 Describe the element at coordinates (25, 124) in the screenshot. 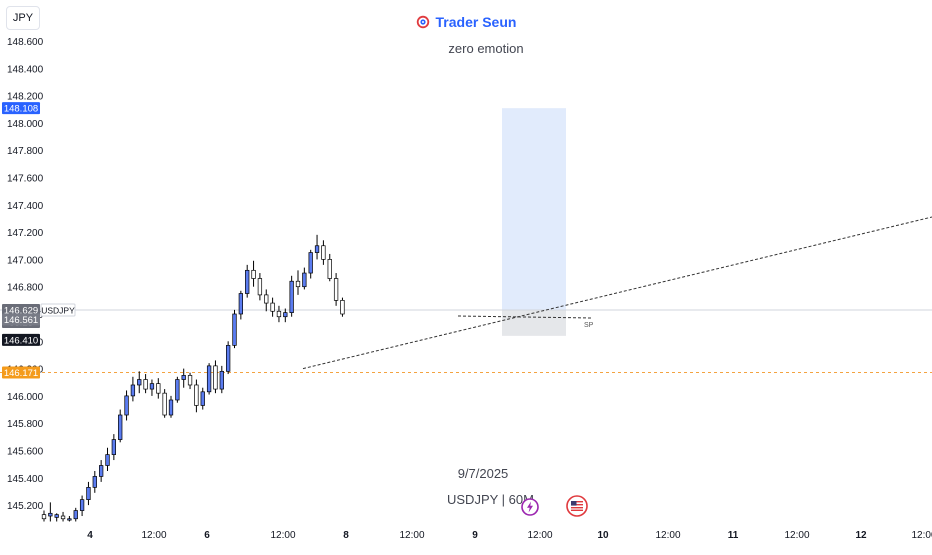

I see `y-tick-label: 148.000` at that location.